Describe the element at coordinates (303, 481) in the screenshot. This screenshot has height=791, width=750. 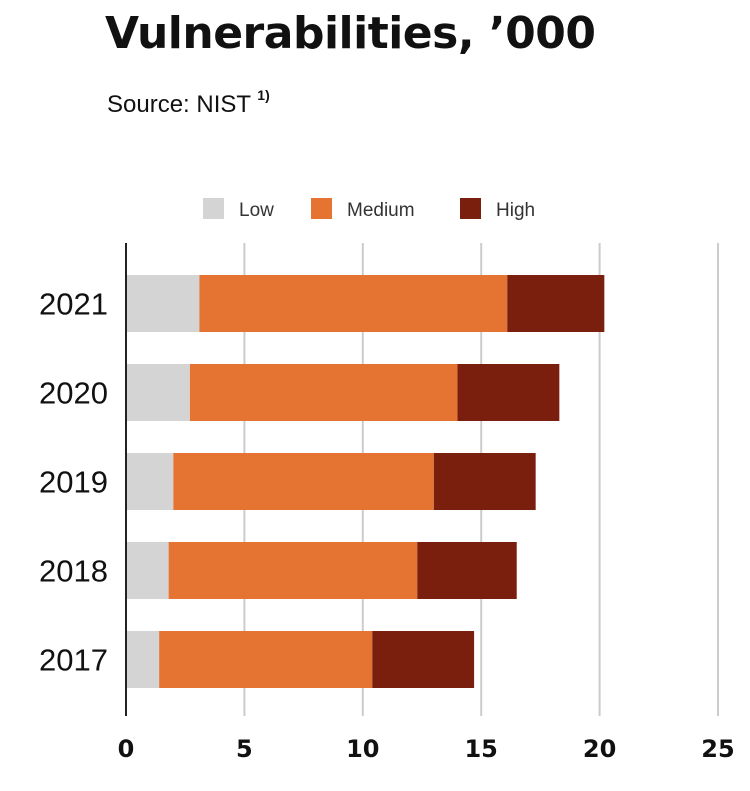
I see `bar-segment-medium-2019` at that location.